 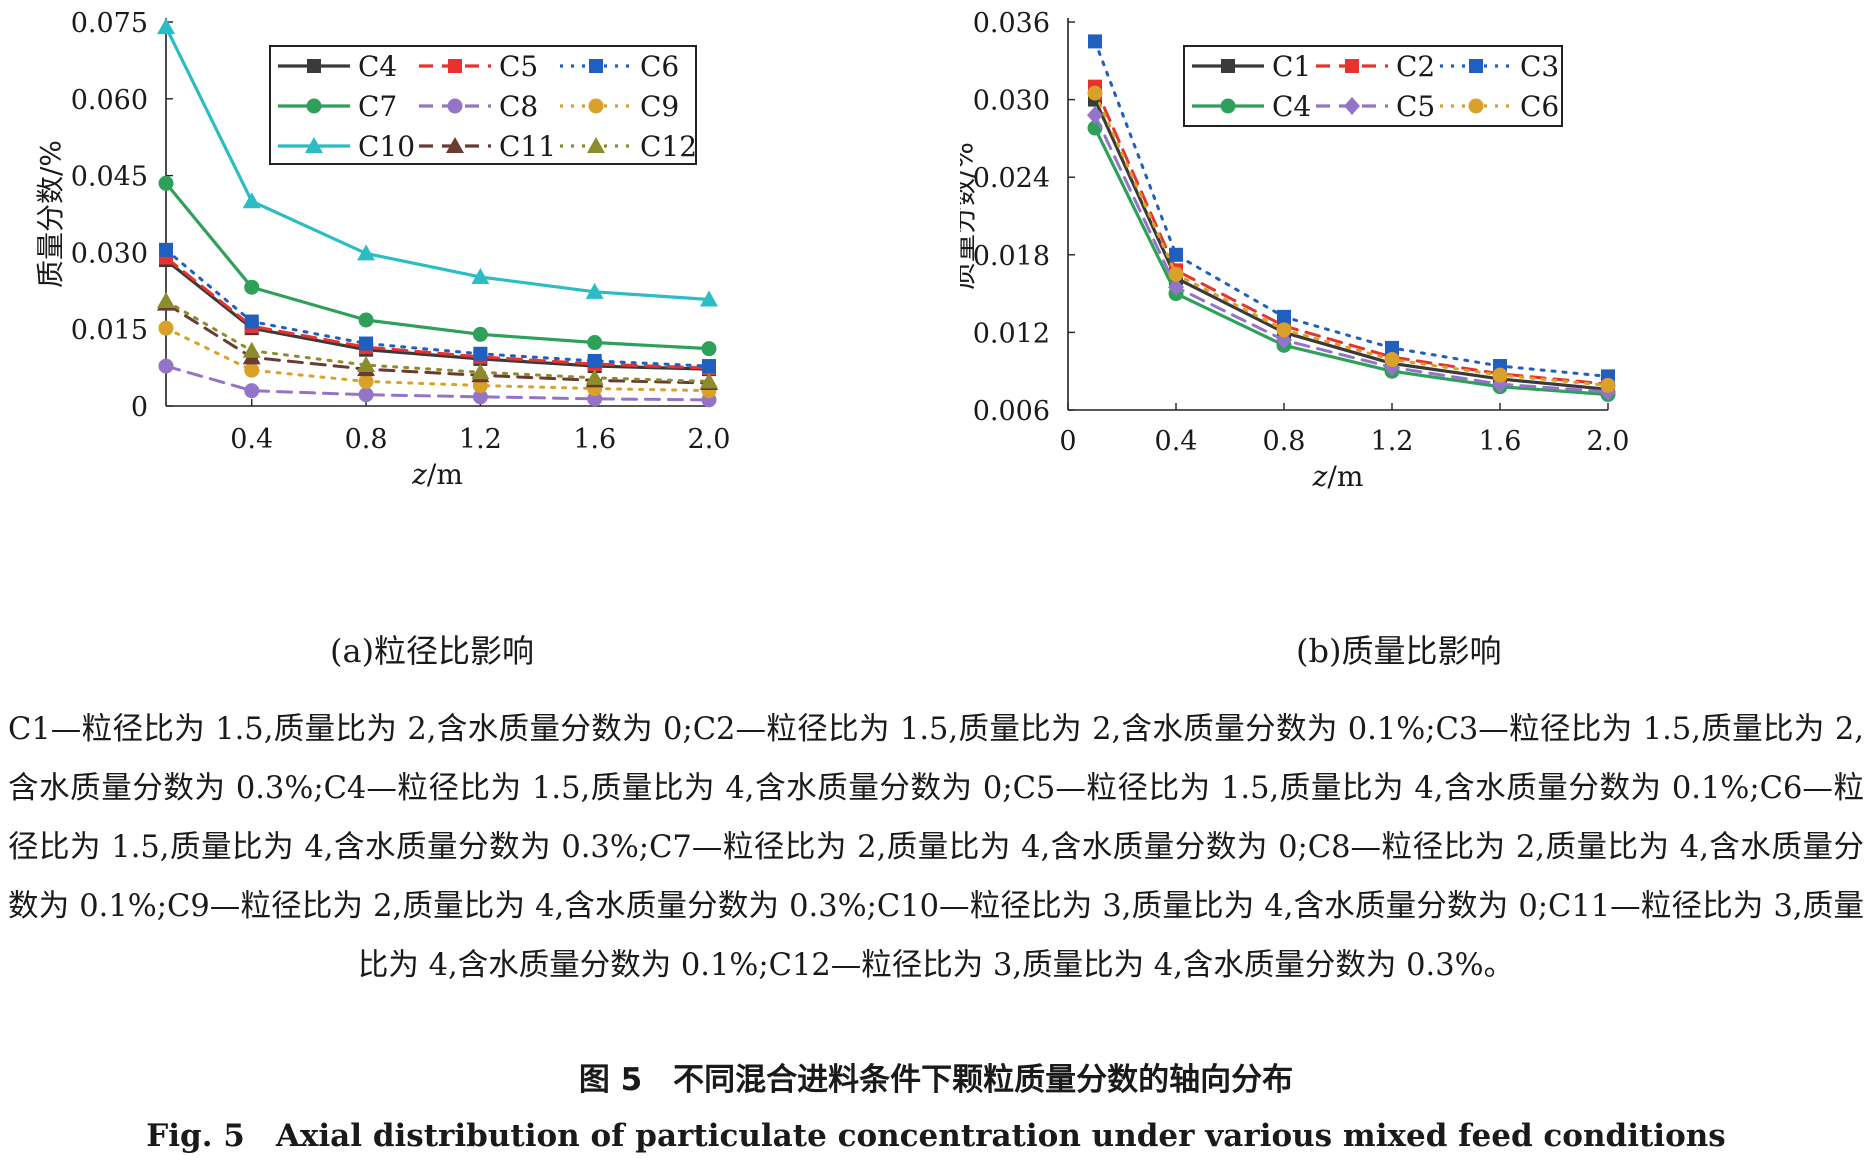 I want to click on legend-marker-C12, so click(x=596, y=145).